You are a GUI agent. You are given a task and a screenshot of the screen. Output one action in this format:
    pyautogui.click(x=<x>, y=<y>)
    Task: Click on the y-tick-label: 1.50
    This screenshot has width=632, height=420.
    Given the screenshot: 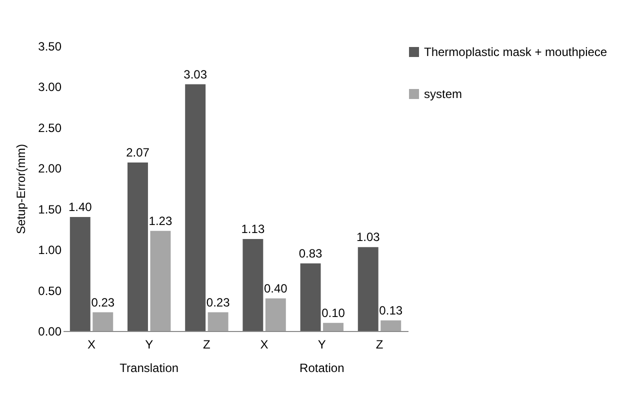 What is the action you would take?
    pyautogui.click(x=50, y=209)
    